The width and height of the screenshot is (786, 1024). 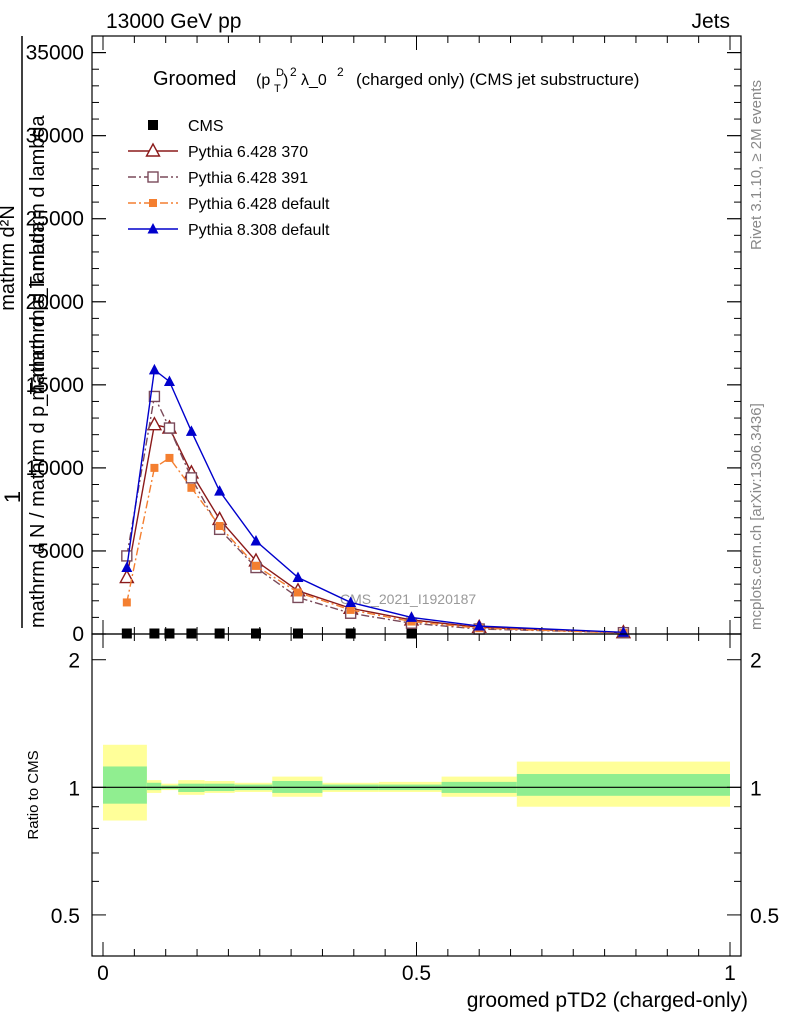 I want to click on legend-label: Pythia 6.428 370, so click(x=248, y=152).